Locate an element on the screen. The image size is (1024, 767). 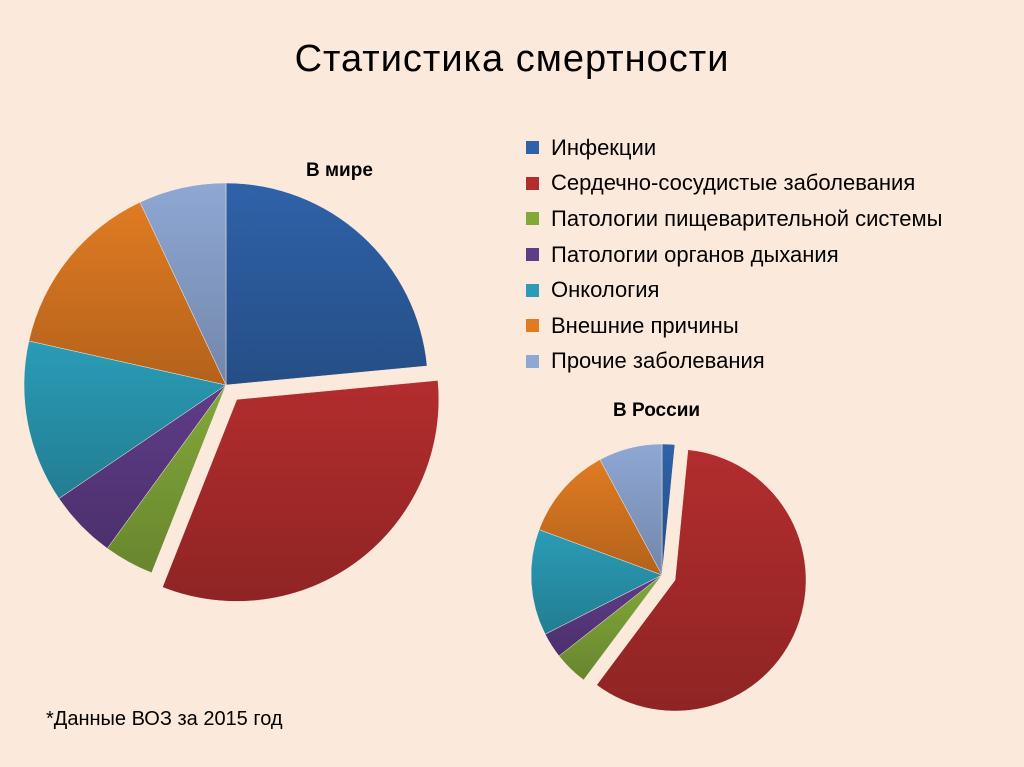
pie-slice-world-external is located at coordinates (127, 293).